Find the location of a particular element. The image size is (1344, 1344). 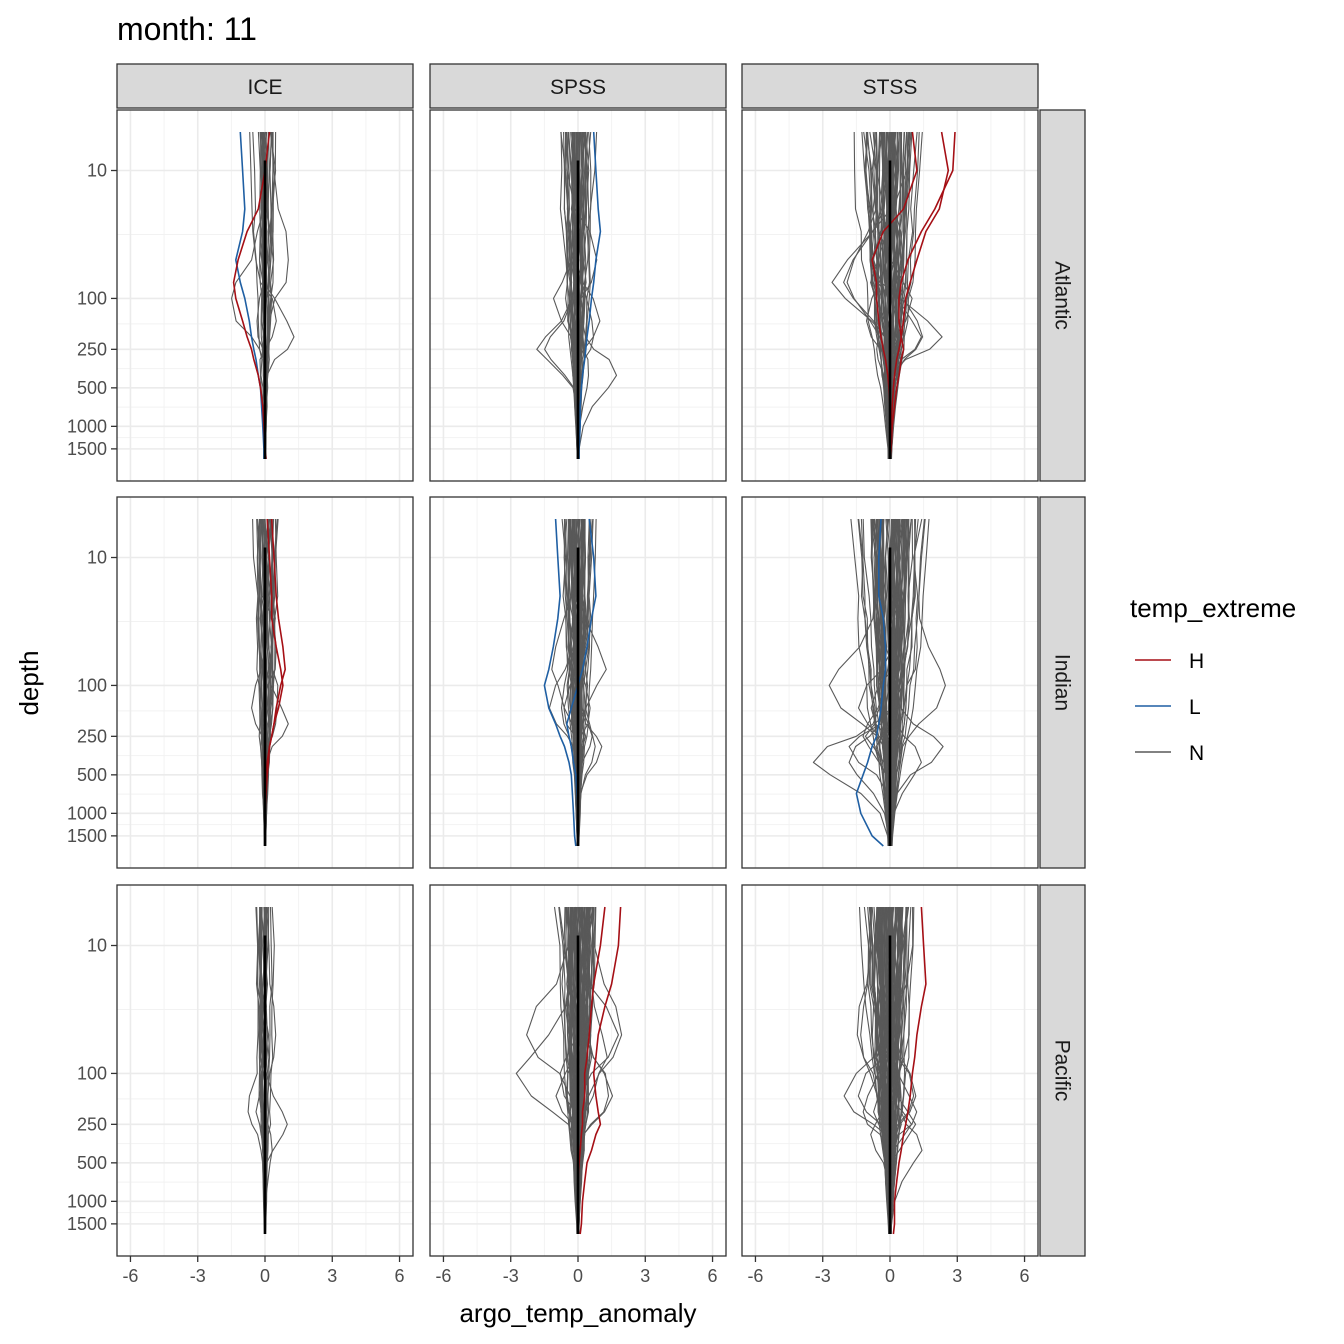

legend-item: H is located at coordinates (1169, 661).